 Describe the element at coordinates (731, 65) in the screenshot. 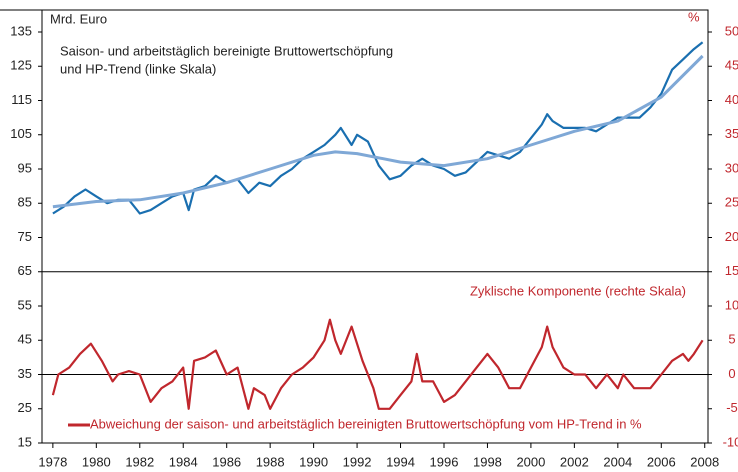

I see `y2-tick-label: 45` at that location.